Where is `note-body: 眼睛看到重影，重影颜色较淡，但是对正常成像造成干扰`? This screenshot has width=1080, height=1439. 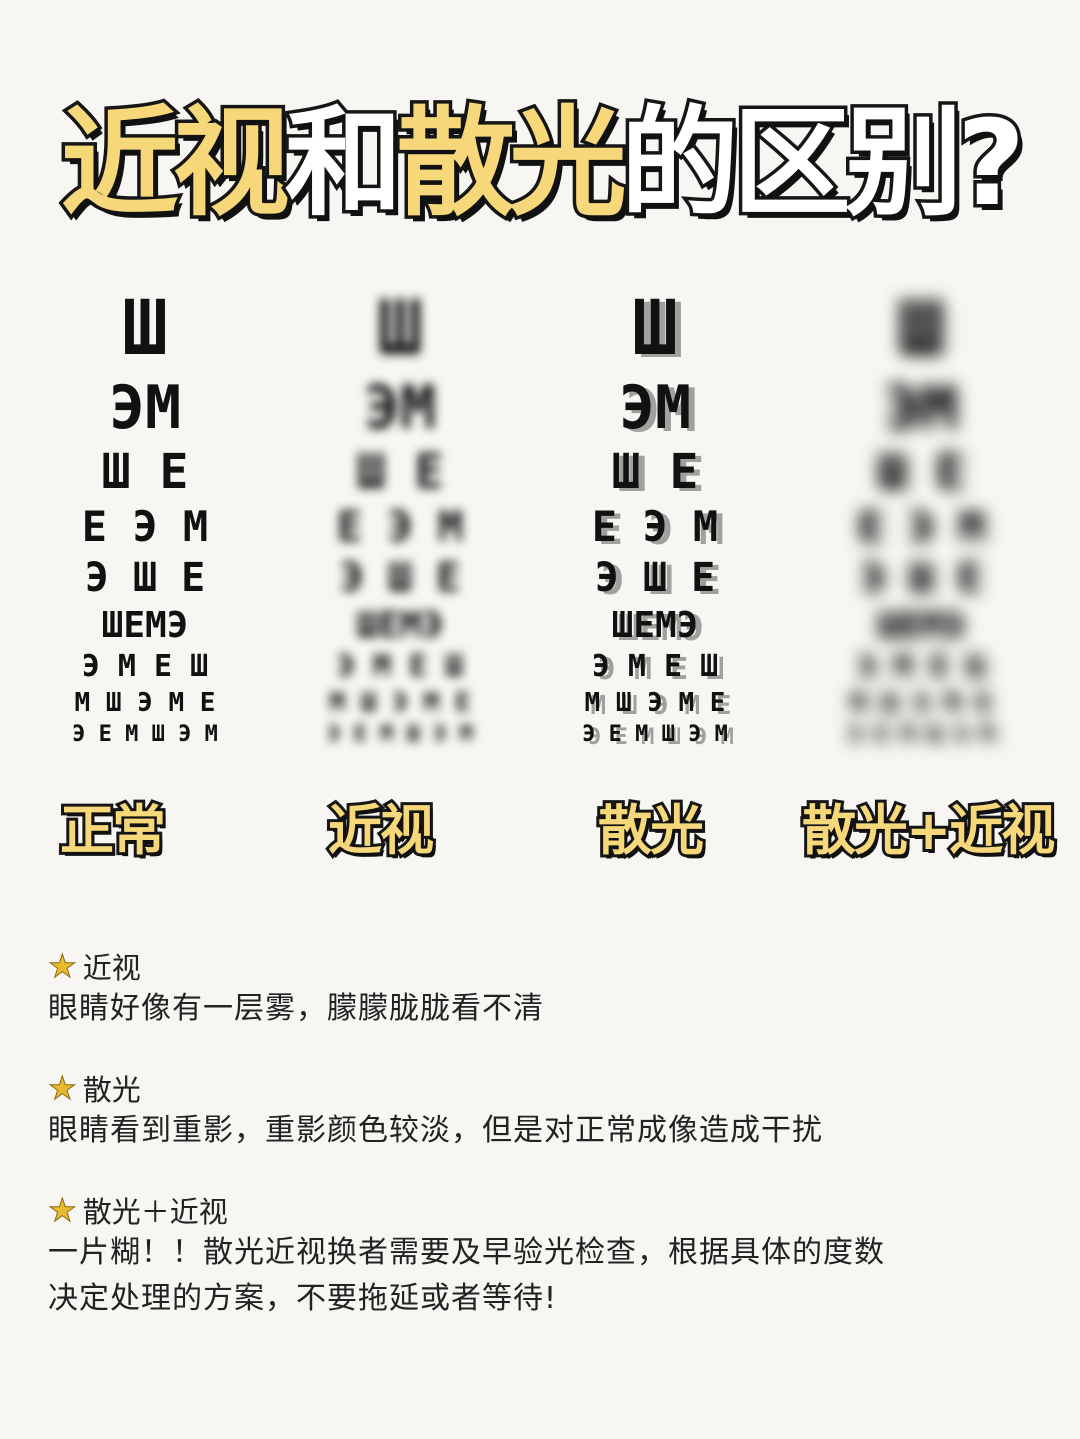 note-body: 眼睛看到重影，重影颜色较淡，但是对正常成像造成干扰 is located at coordinates (435, 1130).